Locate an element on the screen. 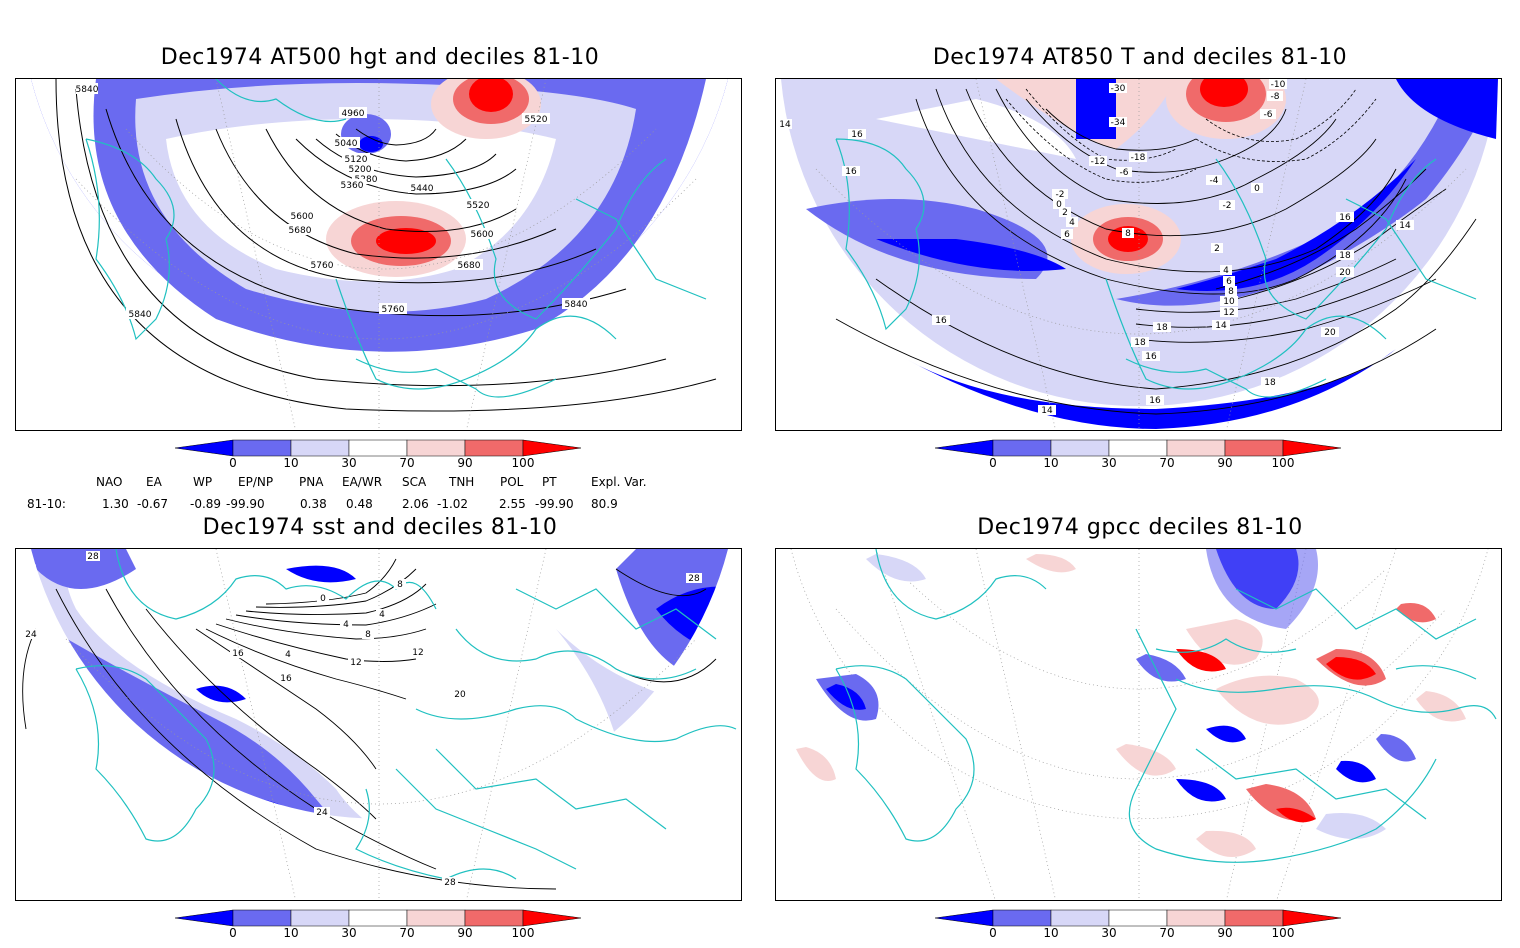 This screenshot has height=948, width=1520. contour-label: 6 is located at coordinates (1067, 234).